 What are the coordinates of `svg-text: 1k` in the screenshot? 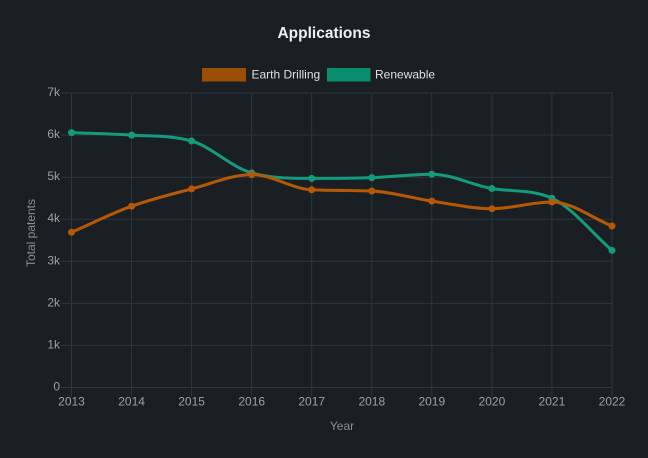 It's located at (54, 344).